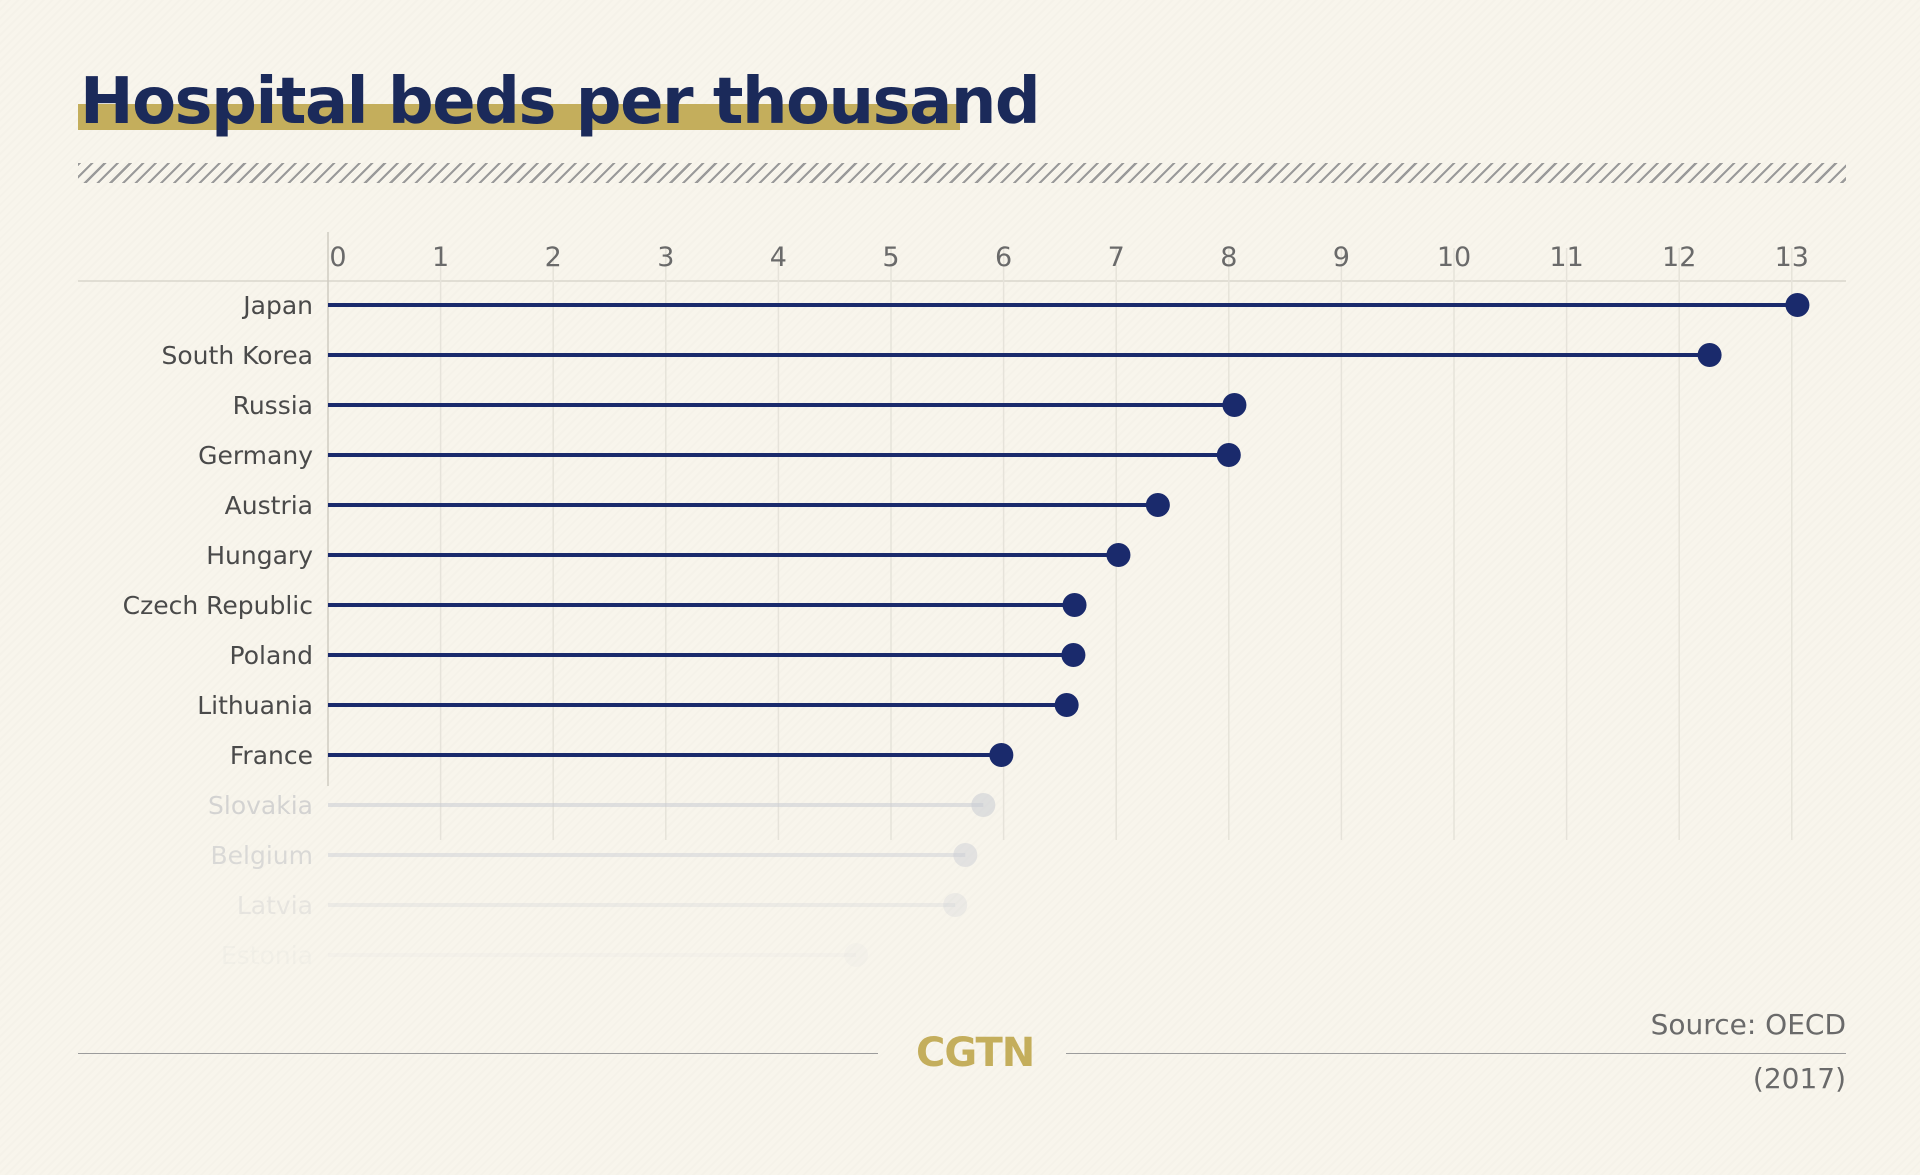  What do you see at coordinates (1116, 257) in the screenshot?
I see `x-tick-label-7: 7` at bounding box center [1116, 257].